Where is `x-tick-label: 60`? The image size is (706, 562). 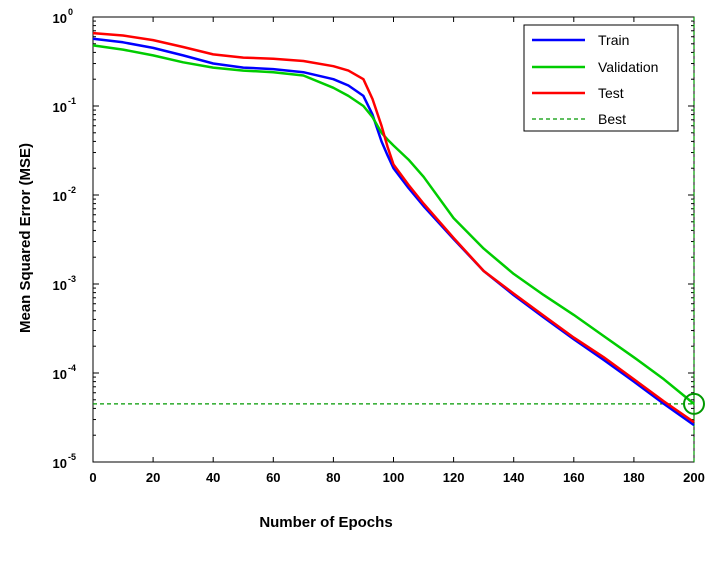
x-tick-label: 60 is located at coordinates (273, 477).